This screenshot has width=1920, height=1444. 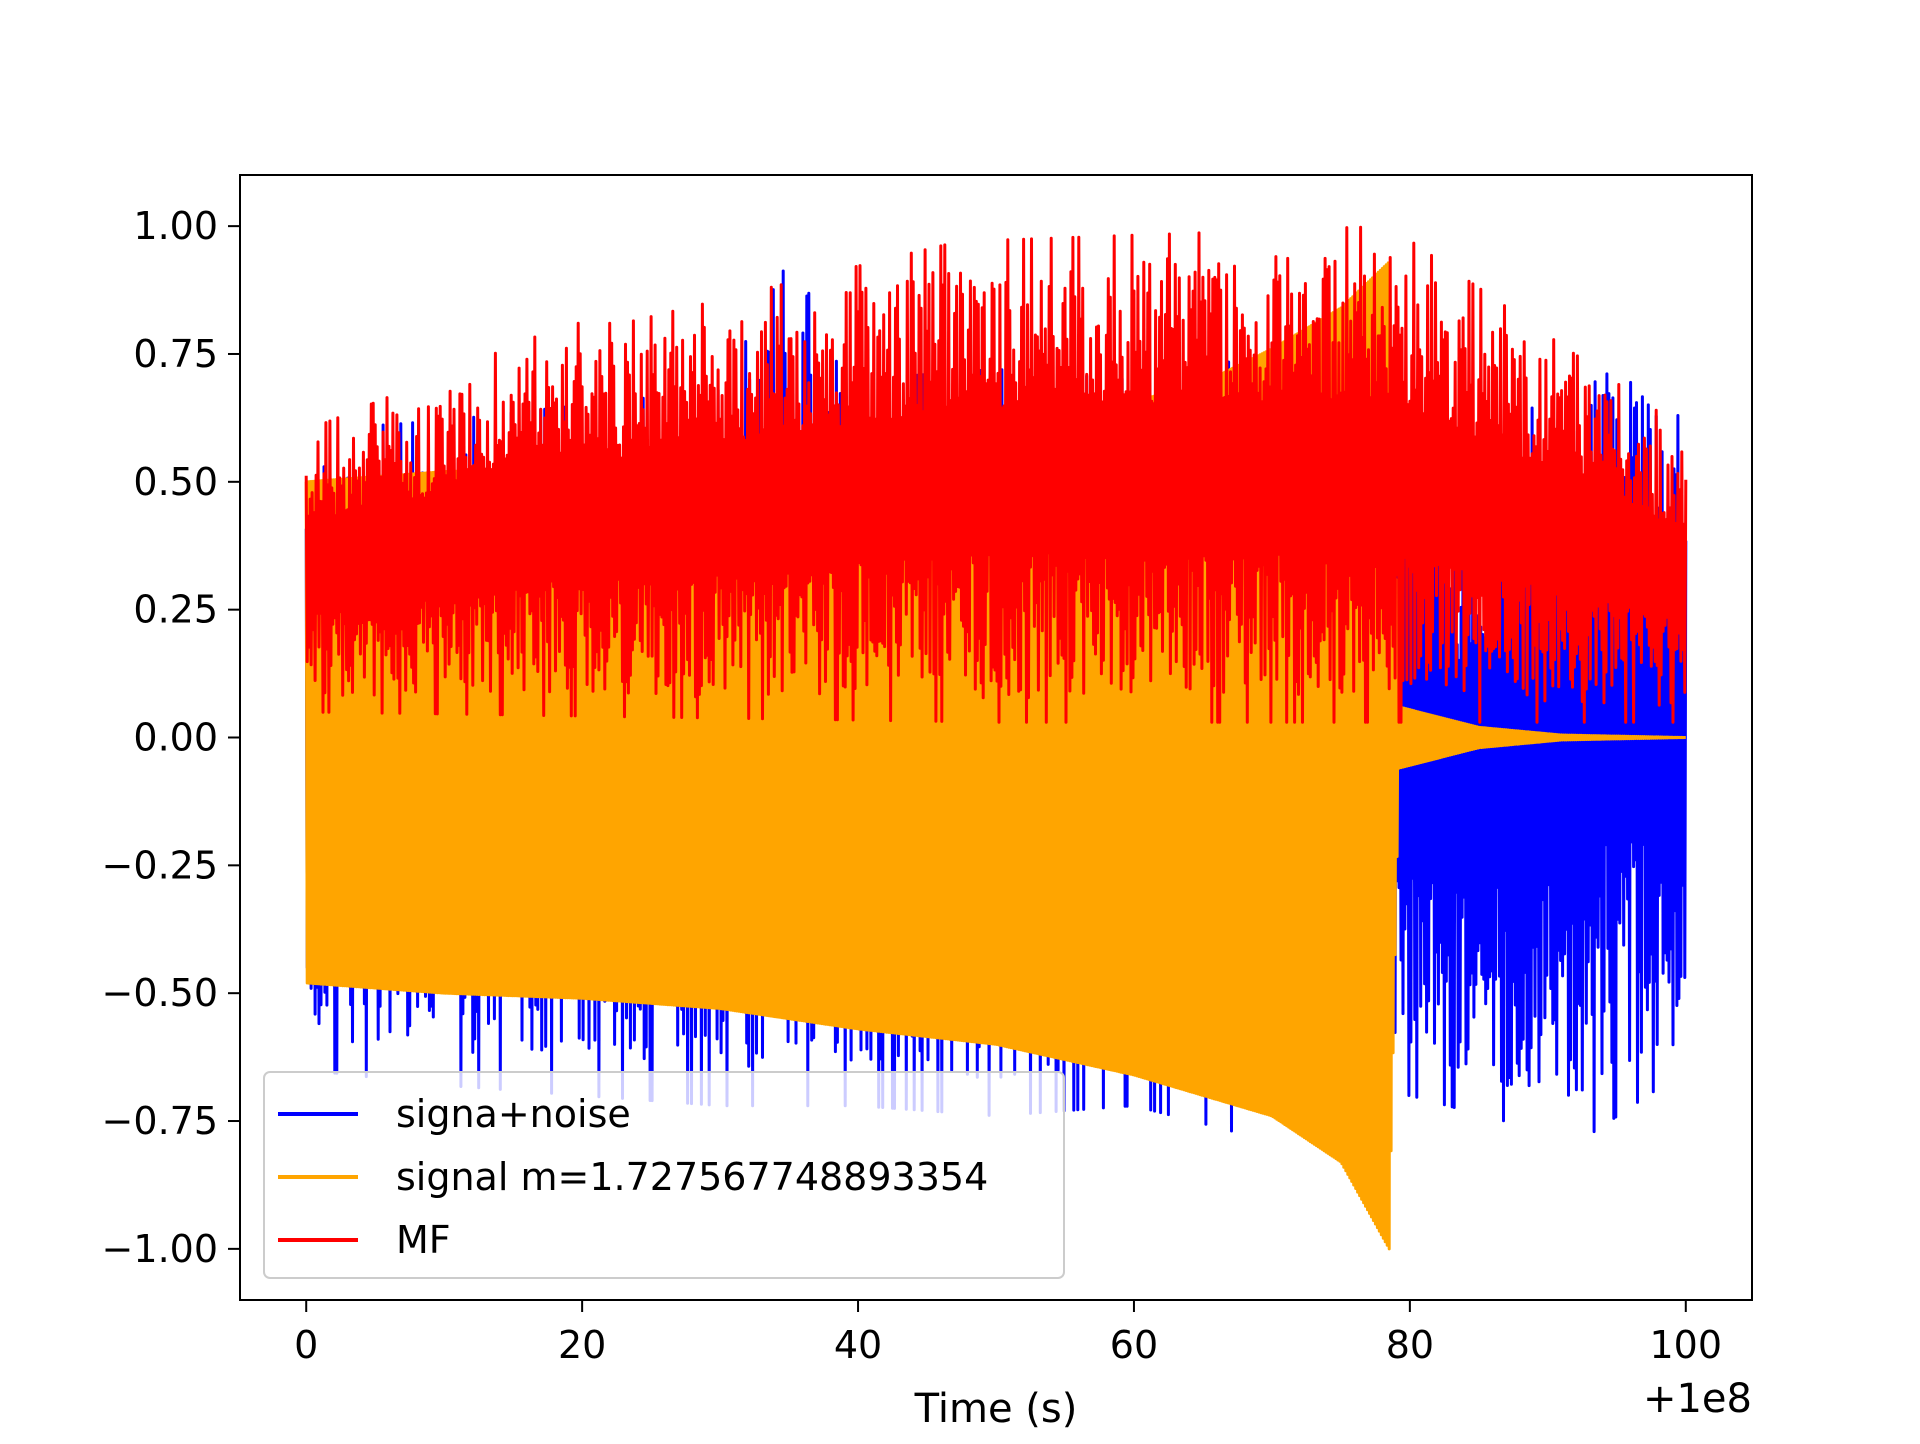 What do you see at coordinates (175, 738) in the screenshot?
I see `y-tick-label: 0.00` at bounding box center [175, 738].